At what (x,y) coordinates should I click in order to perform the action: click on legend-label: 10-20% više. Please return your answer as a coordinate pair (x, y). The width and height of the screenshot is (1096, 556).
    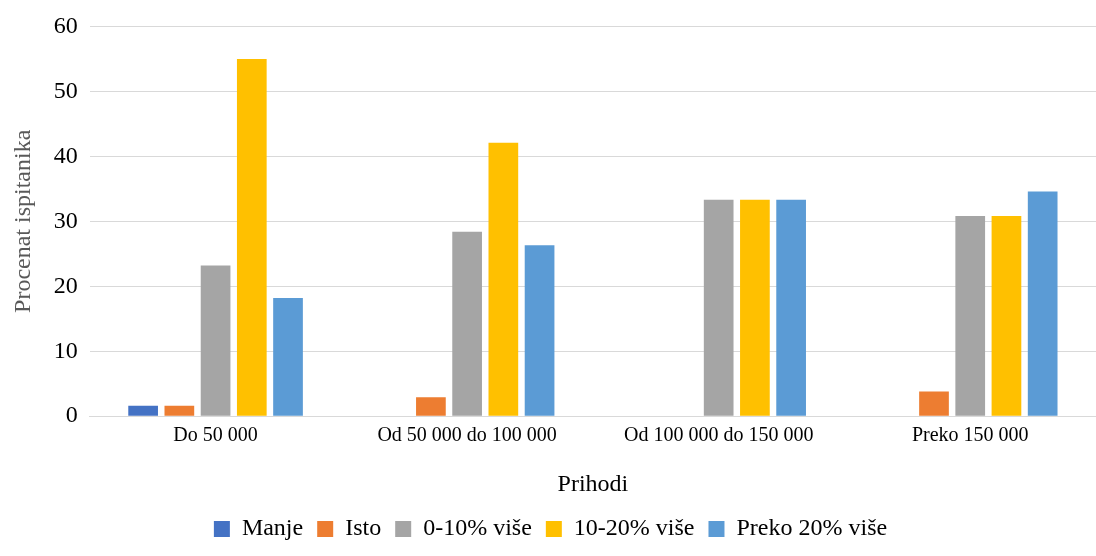
    Looking at the image, I should click on (634, 527).